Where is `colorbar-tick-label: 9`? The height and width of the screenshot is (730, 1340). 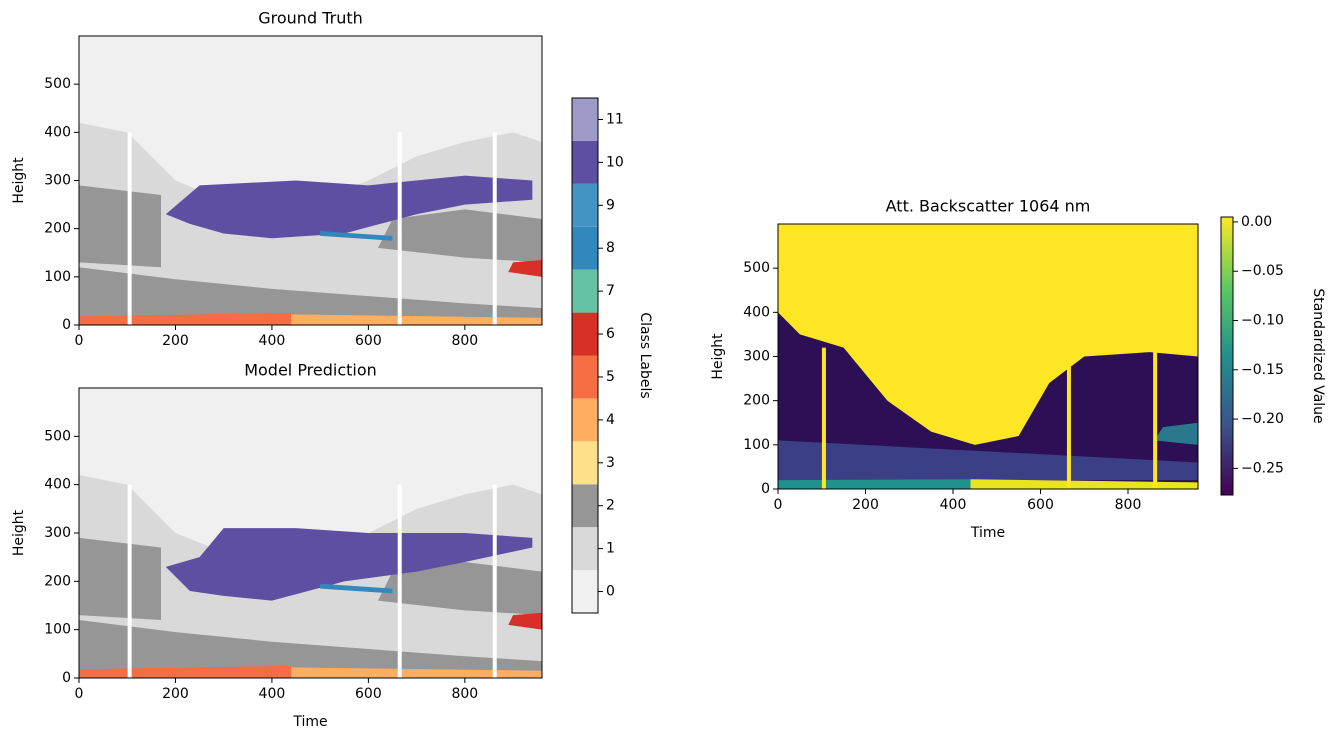 colorbar-tick-label: 9 is located at coordinates (610, 205).